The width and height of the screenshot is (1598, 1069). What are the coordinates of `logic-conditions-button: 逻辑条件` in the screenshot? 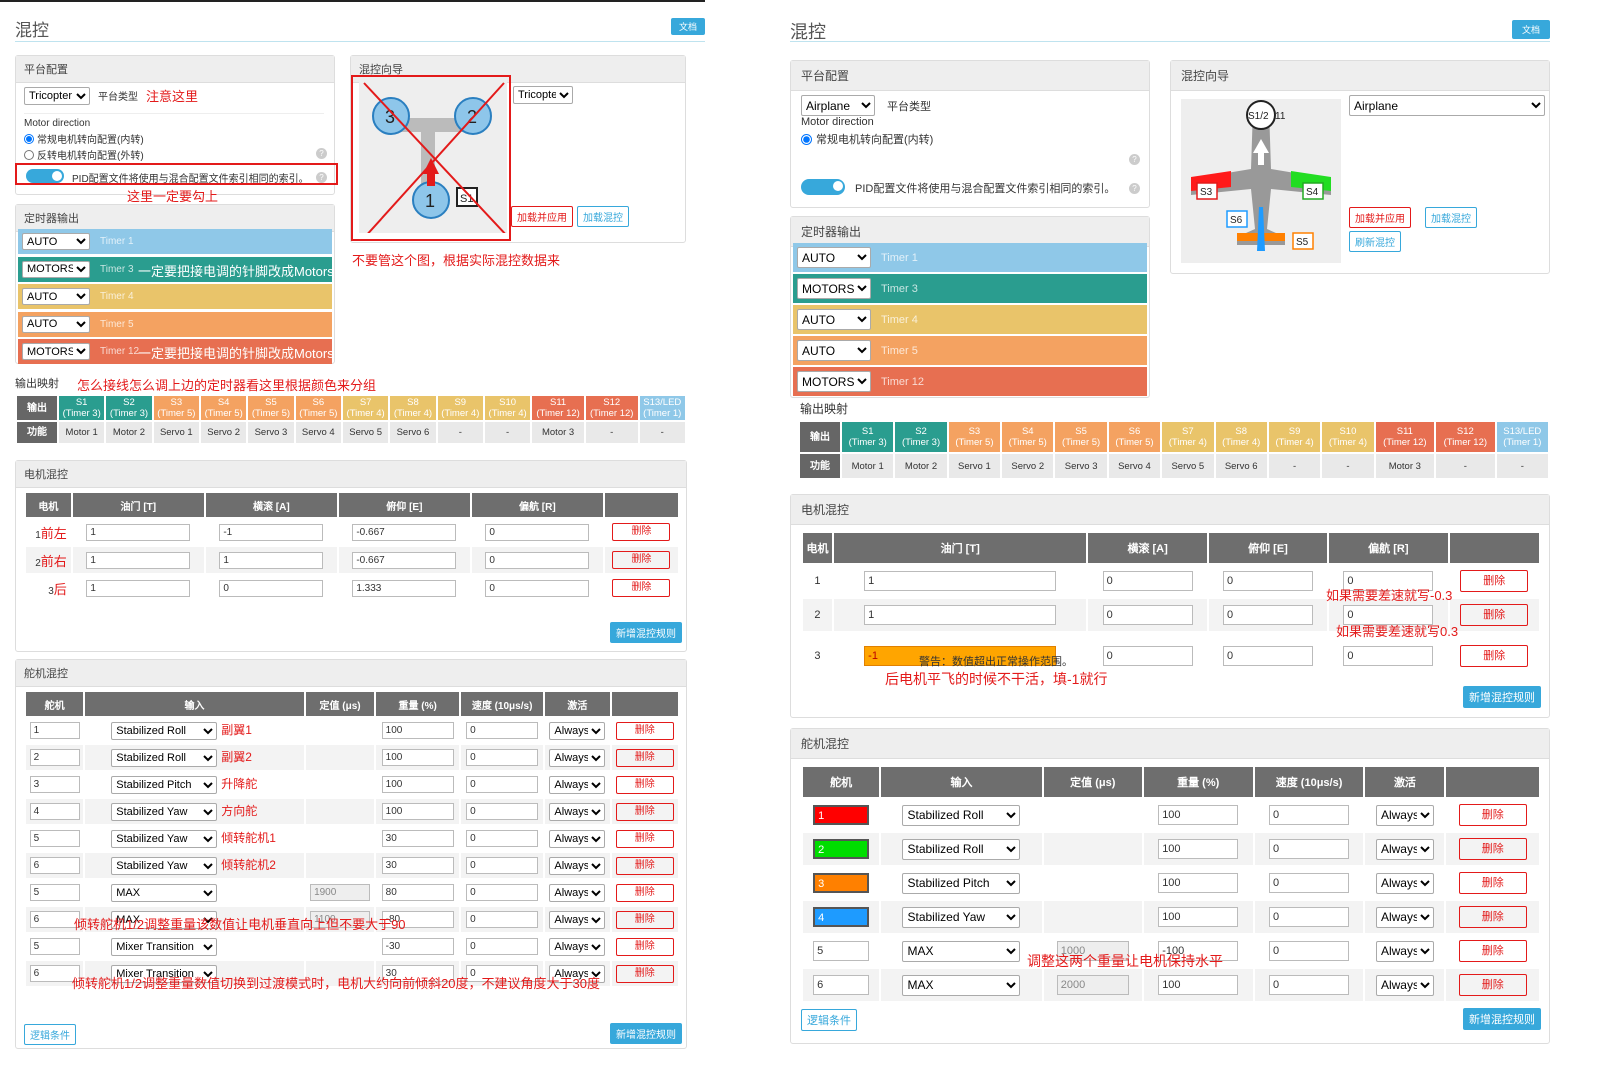 It's located at (50, 1034).